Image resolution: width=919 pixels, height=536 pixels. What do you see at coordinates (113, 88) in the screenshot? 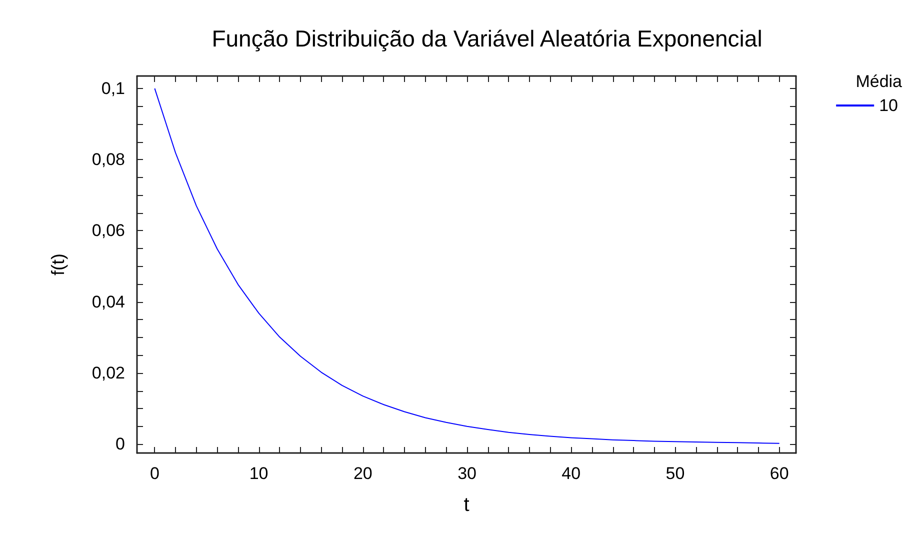
I see `y-tick-label: 0,1` at bounding box center [113, 88].